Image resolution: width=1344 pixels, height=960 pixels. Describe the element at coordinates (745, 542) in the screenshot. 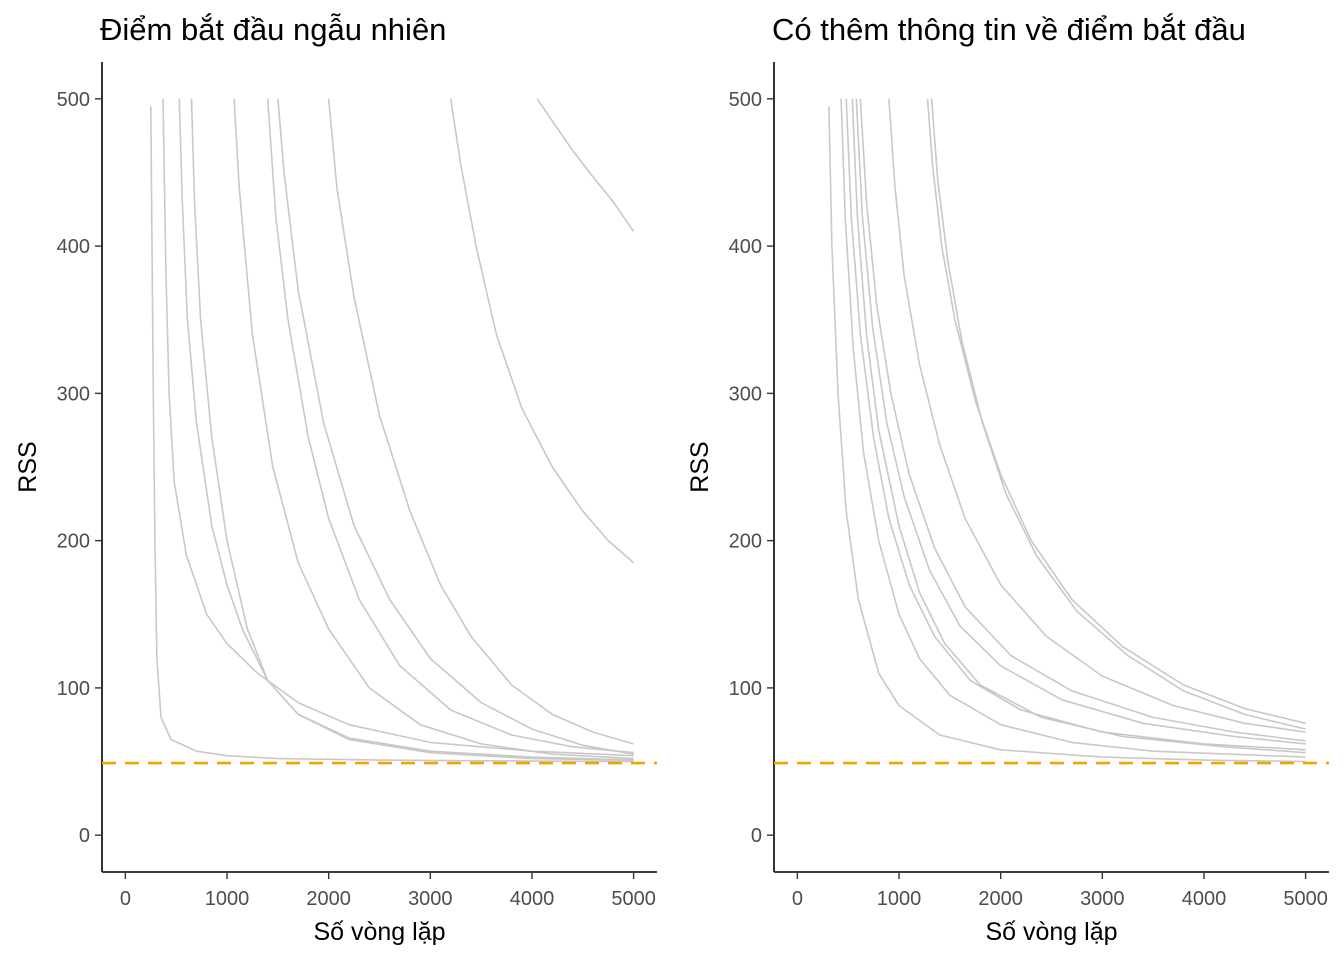

I see `right-y-tick-label: 200` at that location.